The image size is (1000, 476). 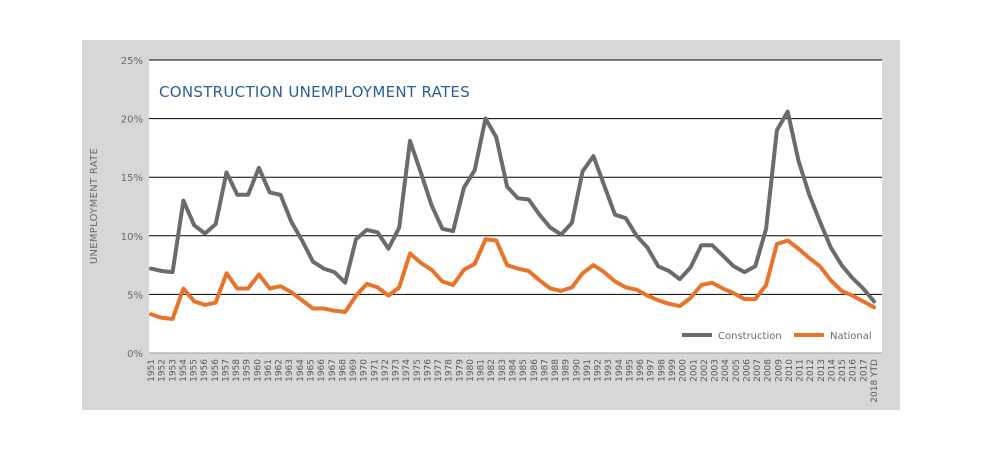 What do you see at coordinates (577, 370) in the screenshot?
I see `x-tick-label: 1990` at bounding box center [577, 370].